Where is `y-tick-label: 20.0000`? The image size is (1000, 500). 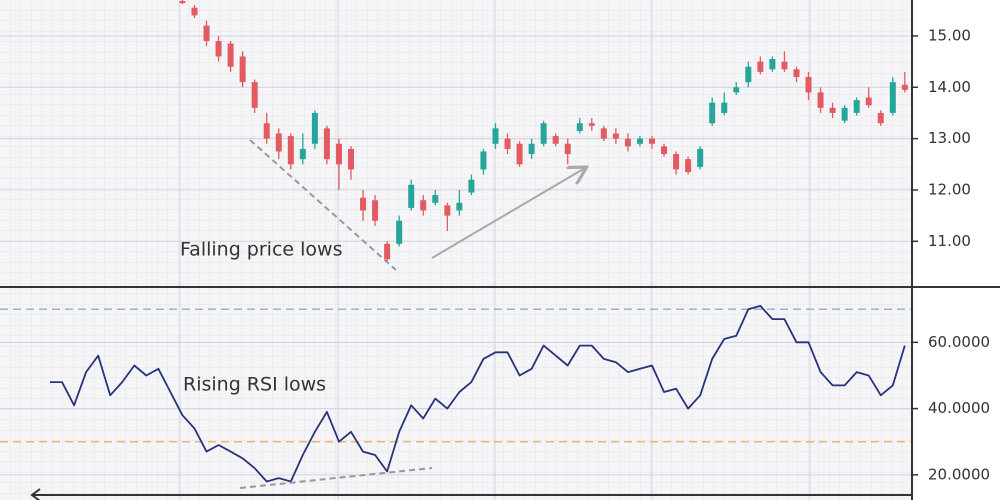 y-tick-label: 20.0000 is located at coordinates (959, 474).